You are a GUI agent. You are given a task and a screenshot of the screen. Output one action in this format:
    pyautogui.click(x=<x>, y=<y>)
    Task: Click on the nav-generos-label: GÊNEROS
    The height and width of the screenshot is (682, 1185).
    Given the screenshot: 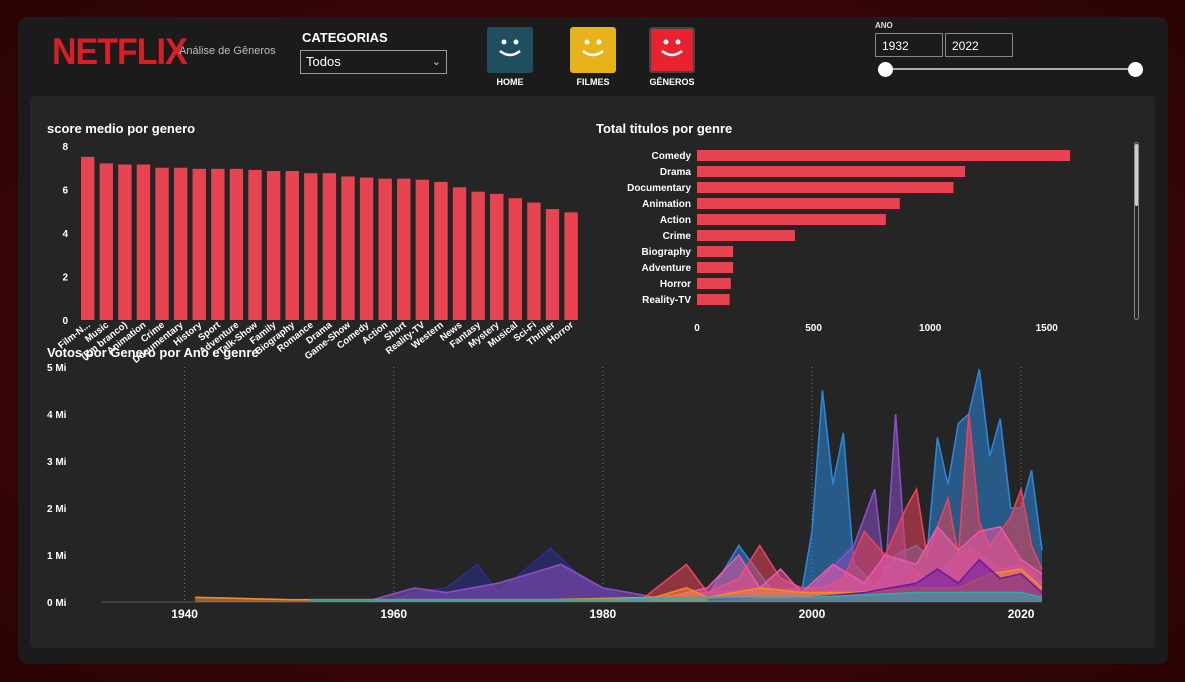 What is the action you would take?
    pyautogui.click(x=672, y=82)
    